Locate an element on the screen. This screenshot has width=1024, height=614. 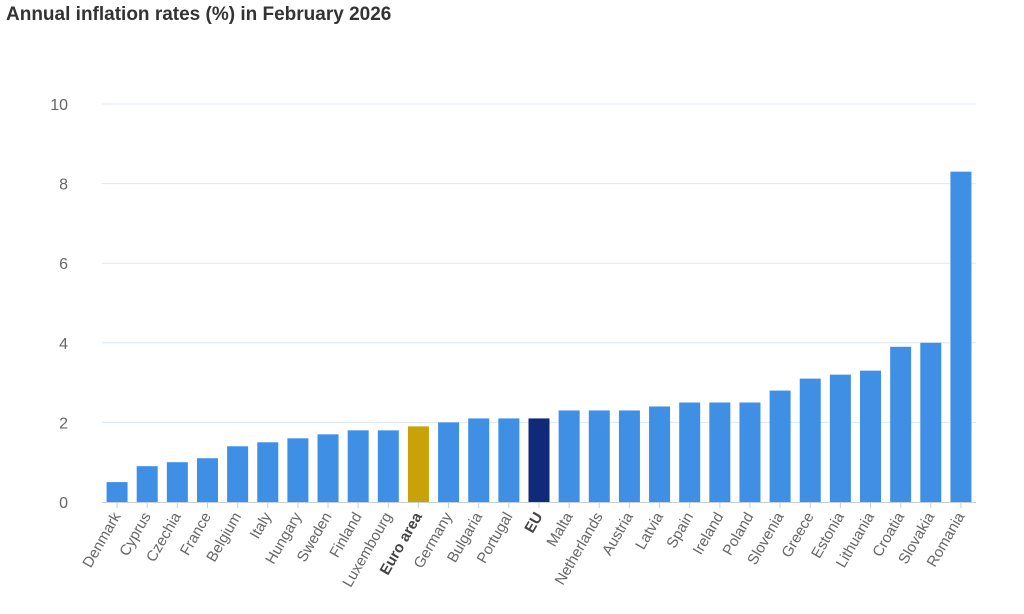
bar-bulgaria is located at coordinates (479, 460).